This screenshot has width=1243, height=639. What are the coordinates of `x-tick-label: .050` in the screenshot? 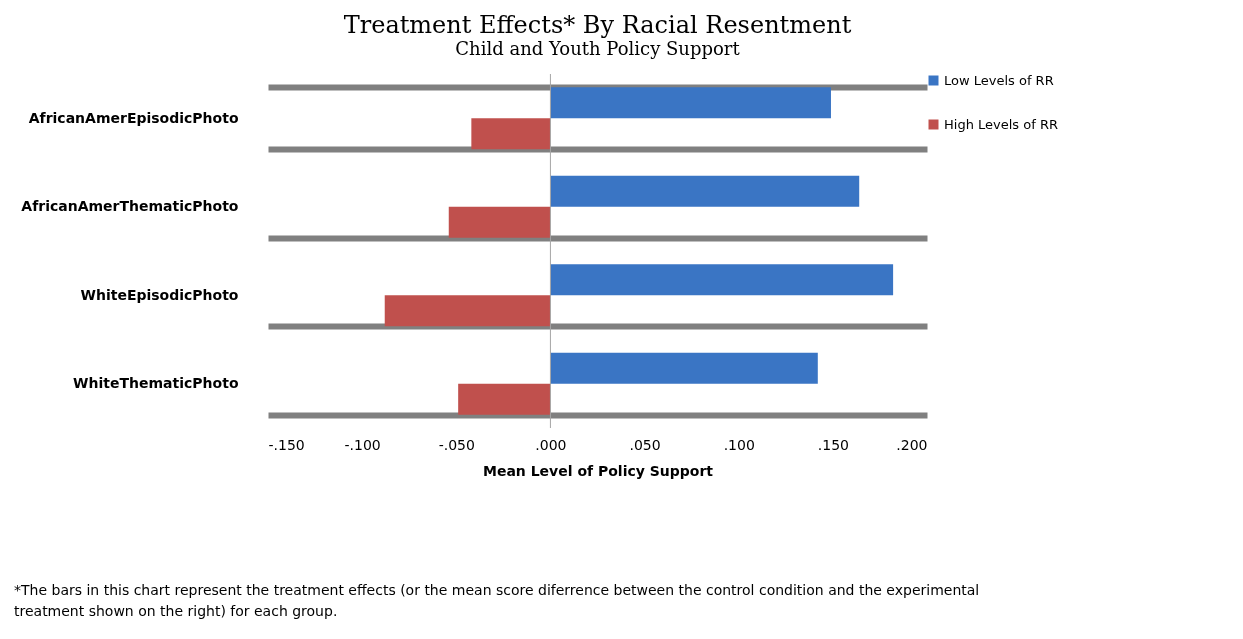 It's located at (645, 444).